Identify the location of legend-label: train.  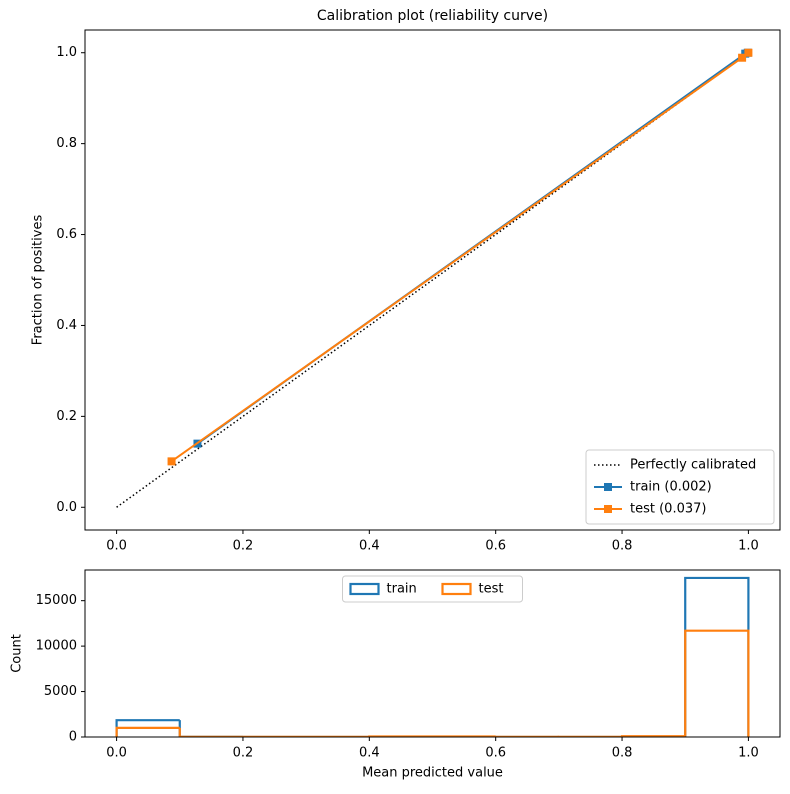
(402, 589).